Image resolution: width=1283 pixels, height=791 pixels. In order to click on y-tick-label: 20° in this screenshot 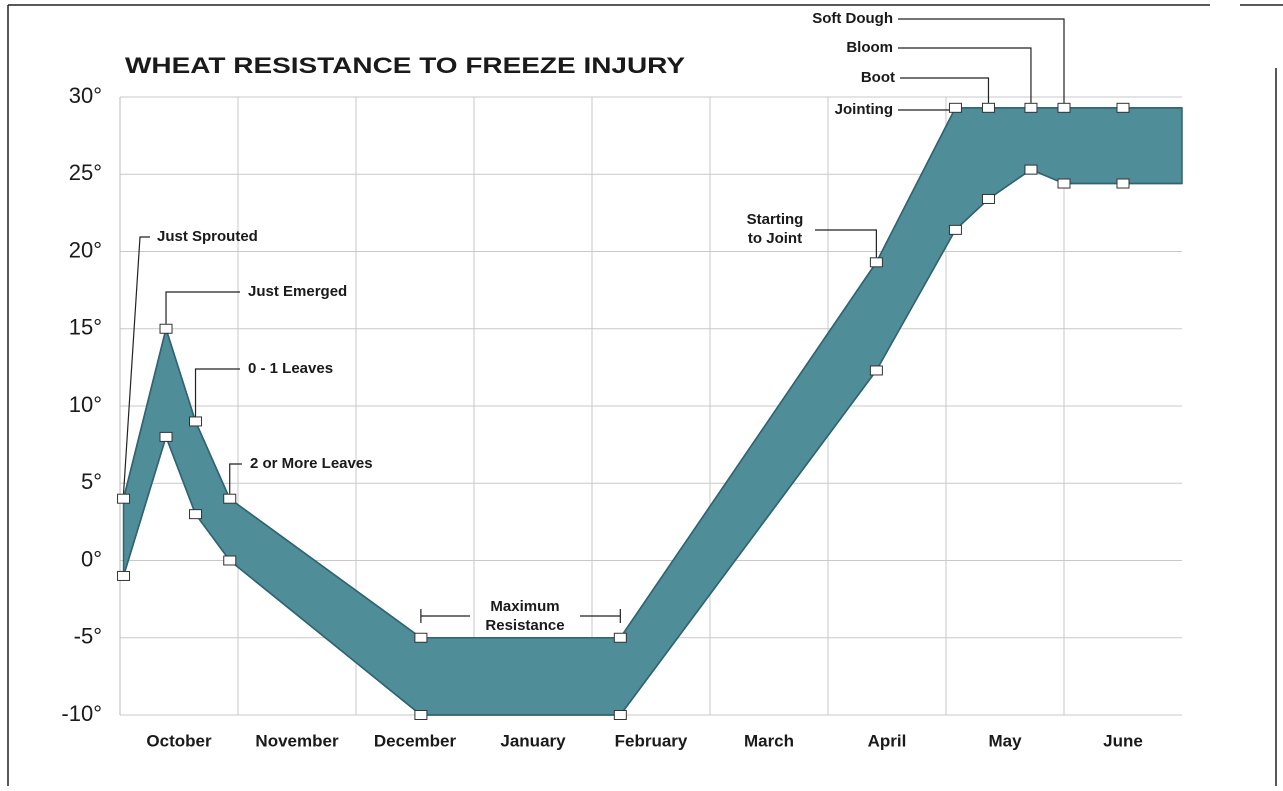, I will do `click(85, 249)`.